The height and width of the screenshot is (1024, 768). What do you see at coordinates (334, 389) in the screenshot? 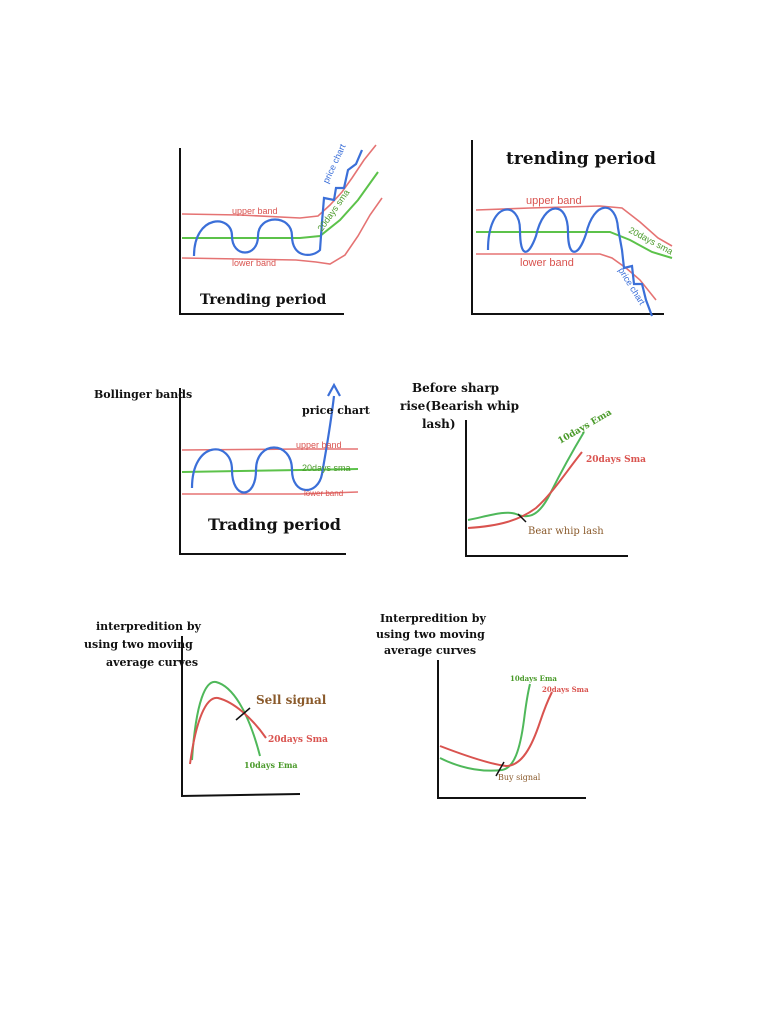
I see `arrow-head-icon` at bounding box center [334, 389].